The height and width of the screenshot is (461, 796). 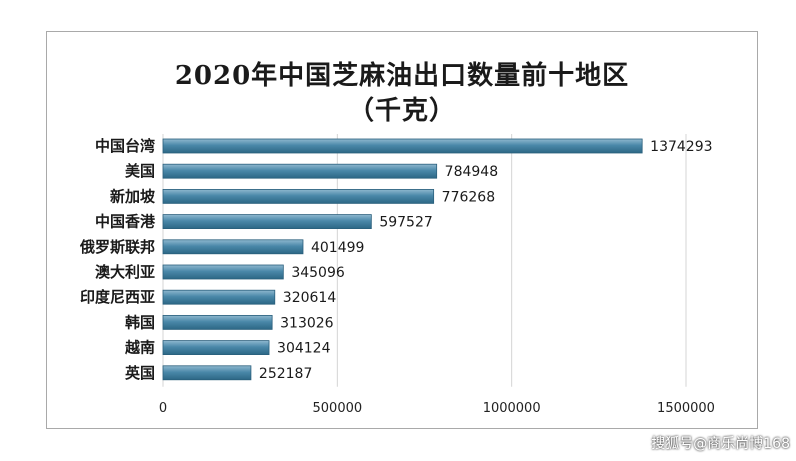 What do you see at coordinates (468, 197) in the screenshot?
I see `value-label: 776268` at bounding box center [468, 197].